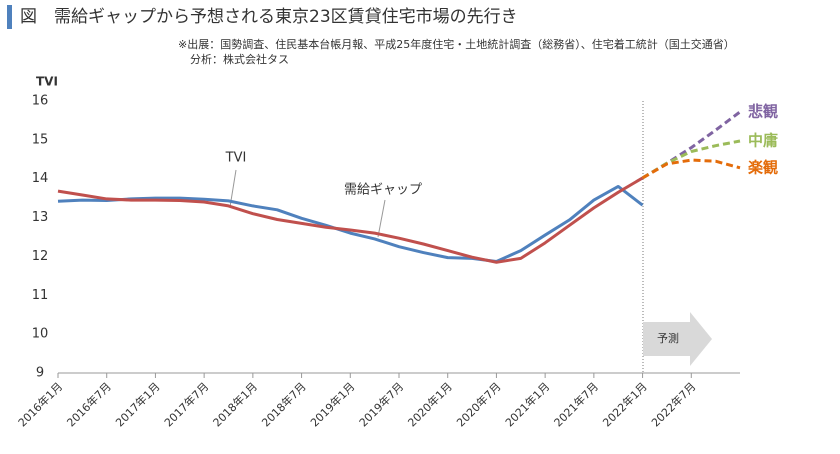  I want to click on scenario-label: 中庸, so click(763, 141).